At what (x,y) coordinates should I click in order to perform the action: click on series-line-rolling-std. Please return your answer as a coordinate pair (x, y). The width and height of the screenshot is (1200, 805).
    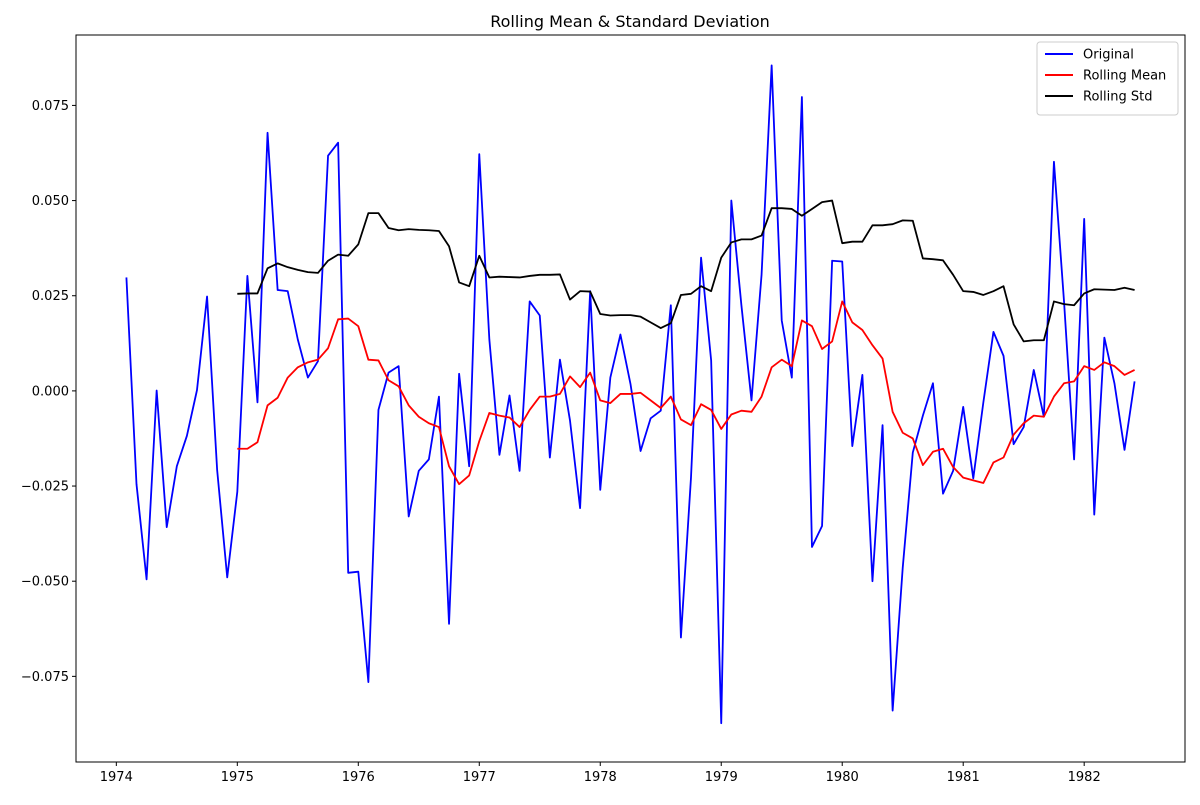
    Looking at the image, I should click on (686, 271).